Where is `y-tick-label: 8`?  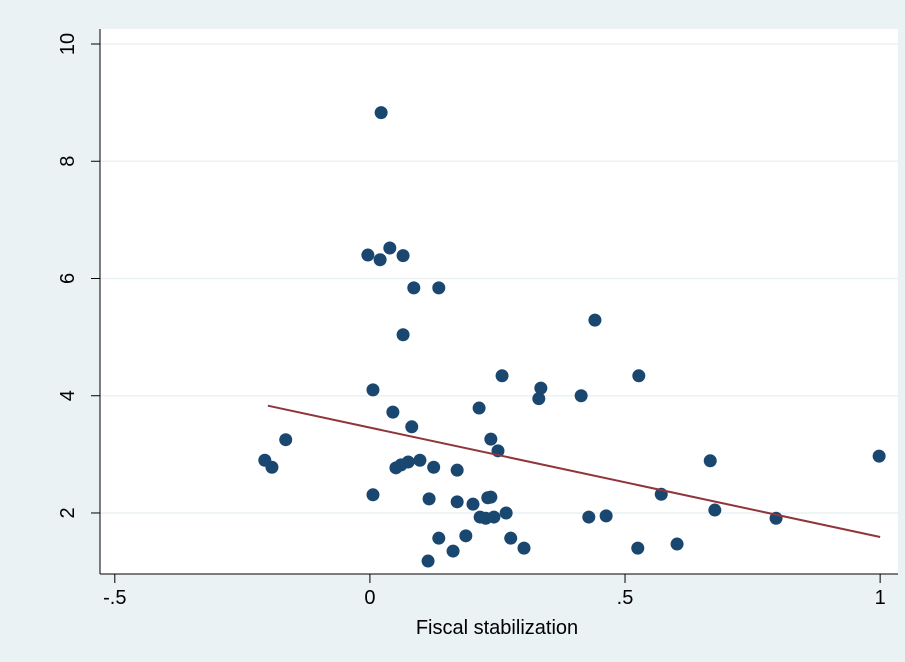
y-tick-label: 8 is located at coordinates (68, 161).